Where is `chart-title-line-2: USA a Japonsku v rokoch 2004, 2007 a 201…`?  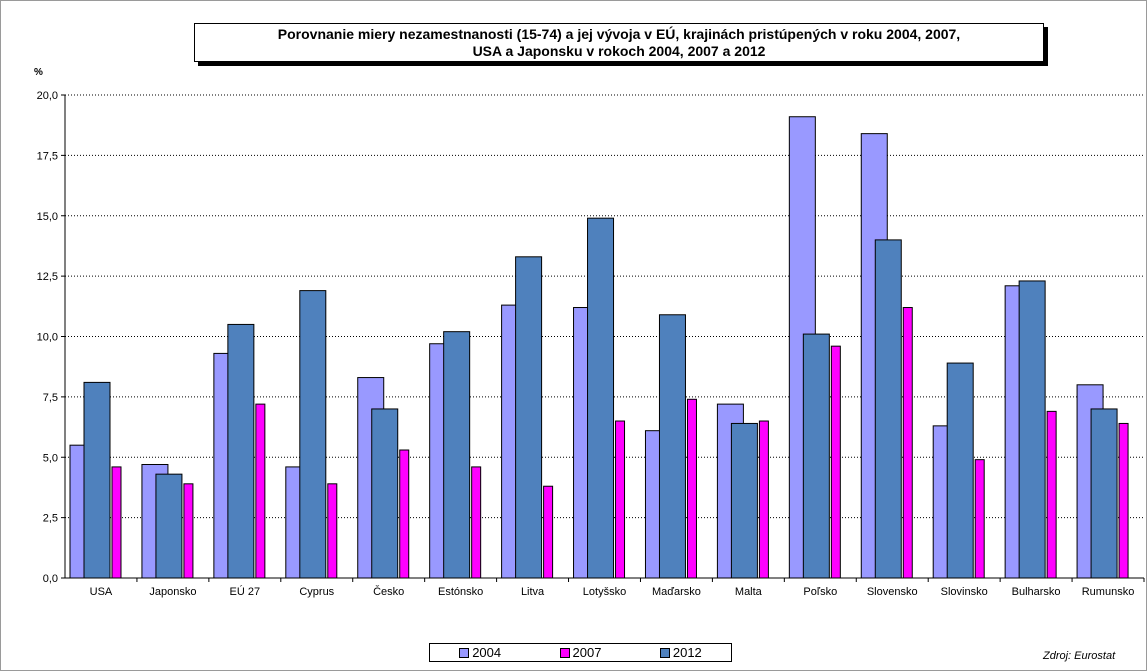 chart-title-line-2: USA a Japonsku v rokoch 2004, 2007 a 201… is located at coordinates (619, 51).